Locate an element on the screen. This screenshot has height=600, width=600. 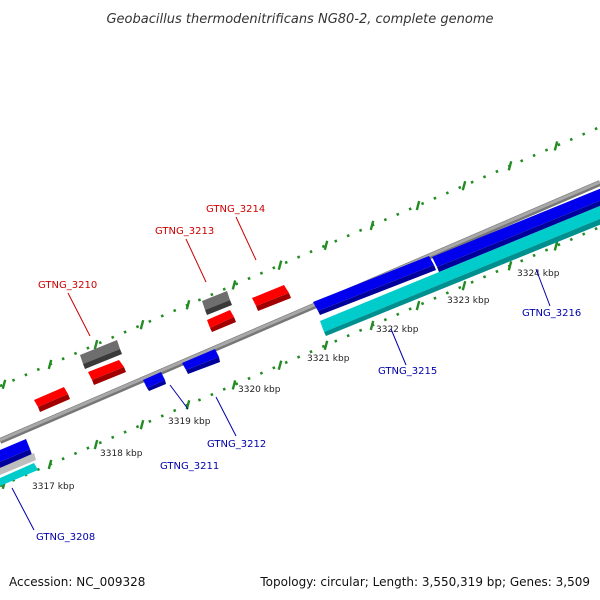
tick-label-3319: 3319 kbp is located at coordinates (189, 422).